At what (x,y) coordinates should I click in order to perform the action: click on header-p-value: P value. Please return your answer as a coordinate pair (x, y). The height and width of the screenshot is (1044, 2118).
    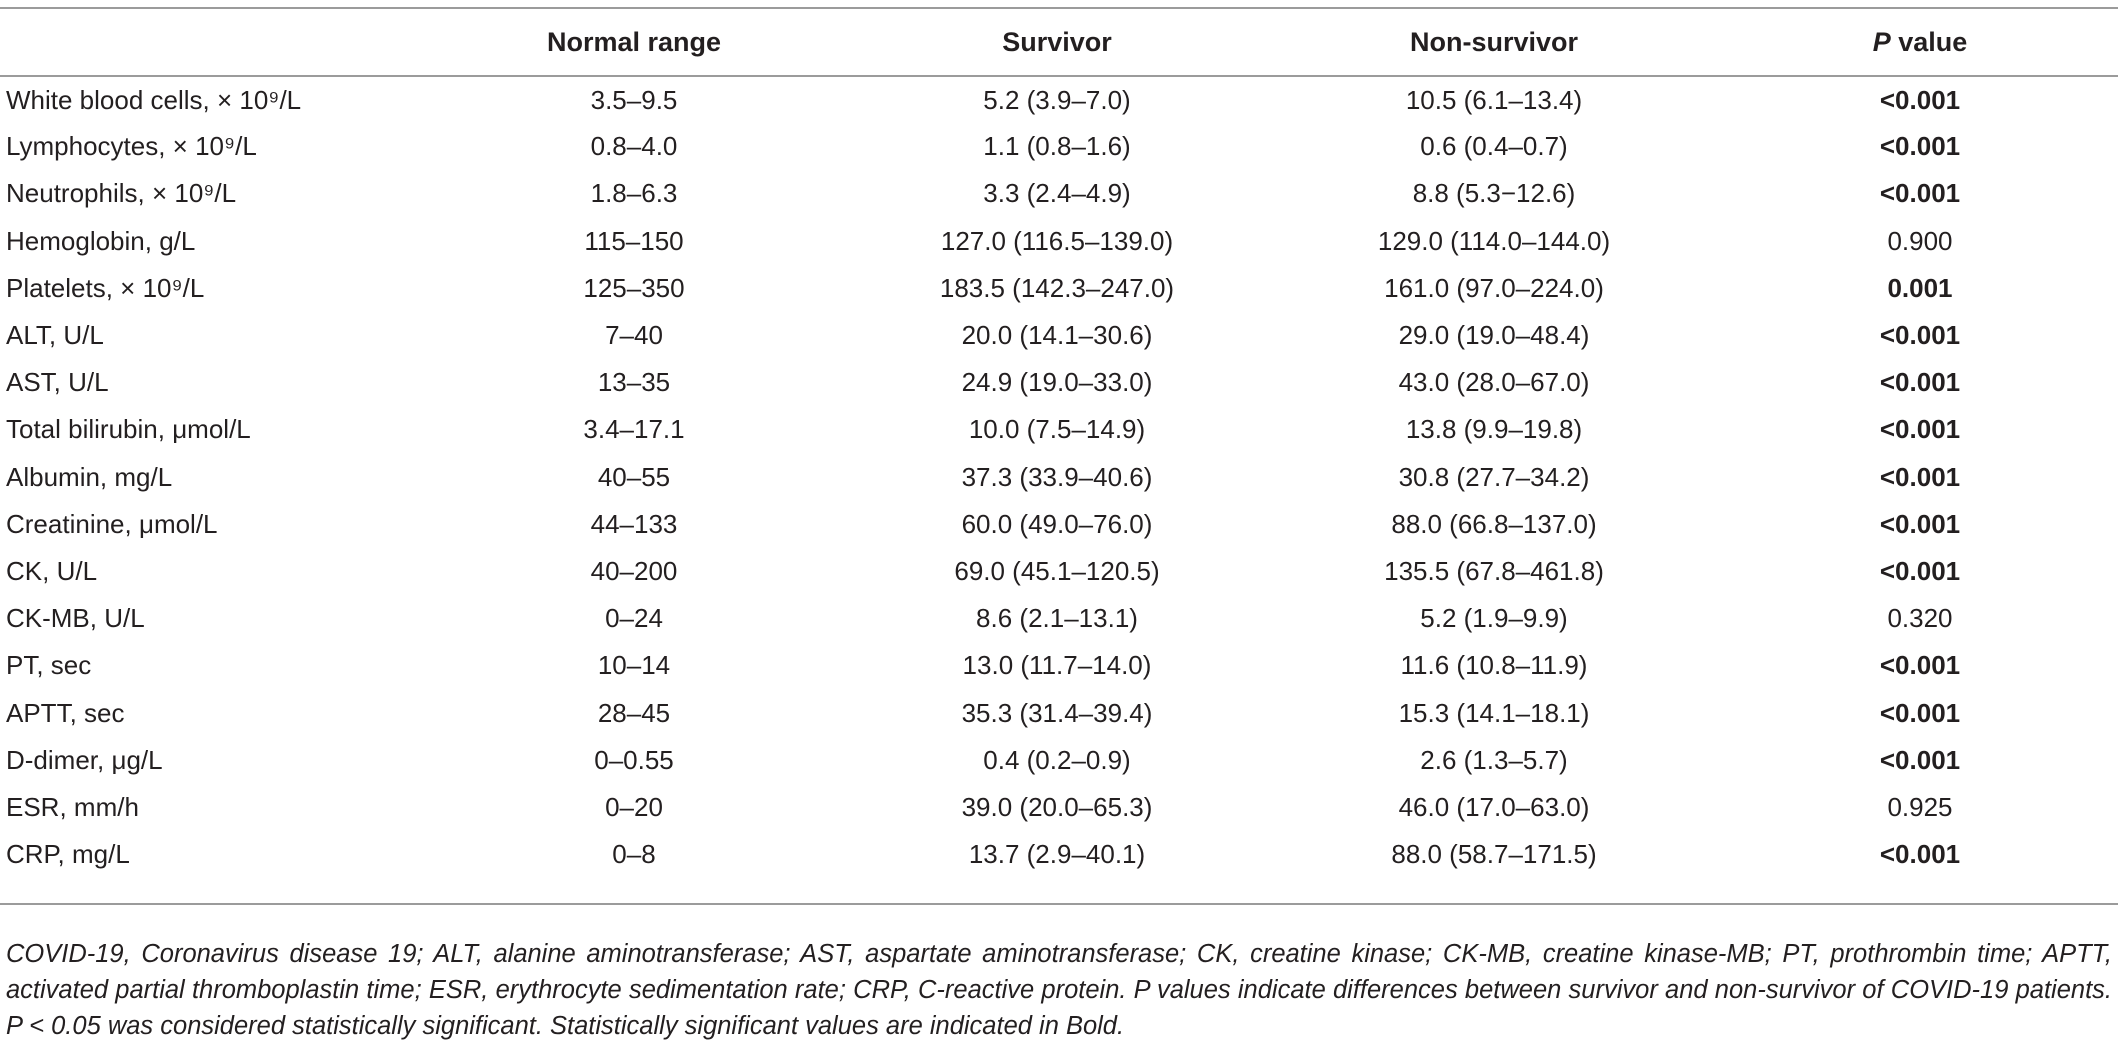
    Looking at the image, I should click on (1920, 42).